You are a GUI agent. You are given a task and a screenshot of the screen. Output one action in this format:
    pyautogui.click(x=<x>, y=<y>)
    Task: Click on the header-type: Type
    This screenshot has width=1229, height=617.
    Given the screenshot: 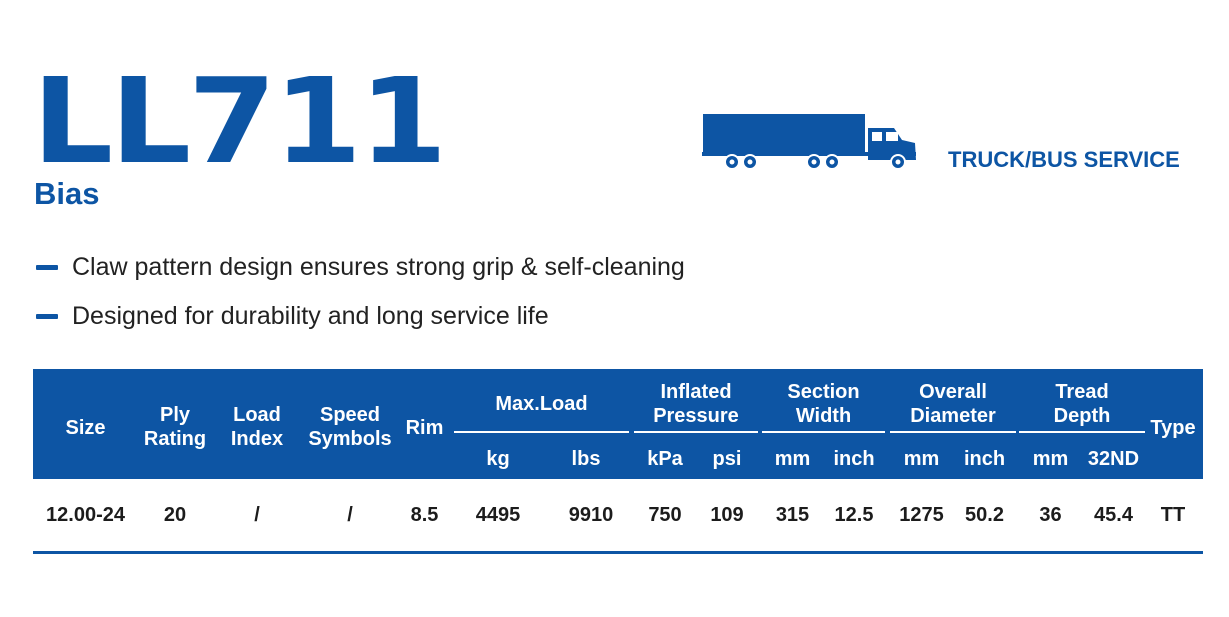 What is the action you would take?
    pyautogui.click(x=1173, y=428)
    